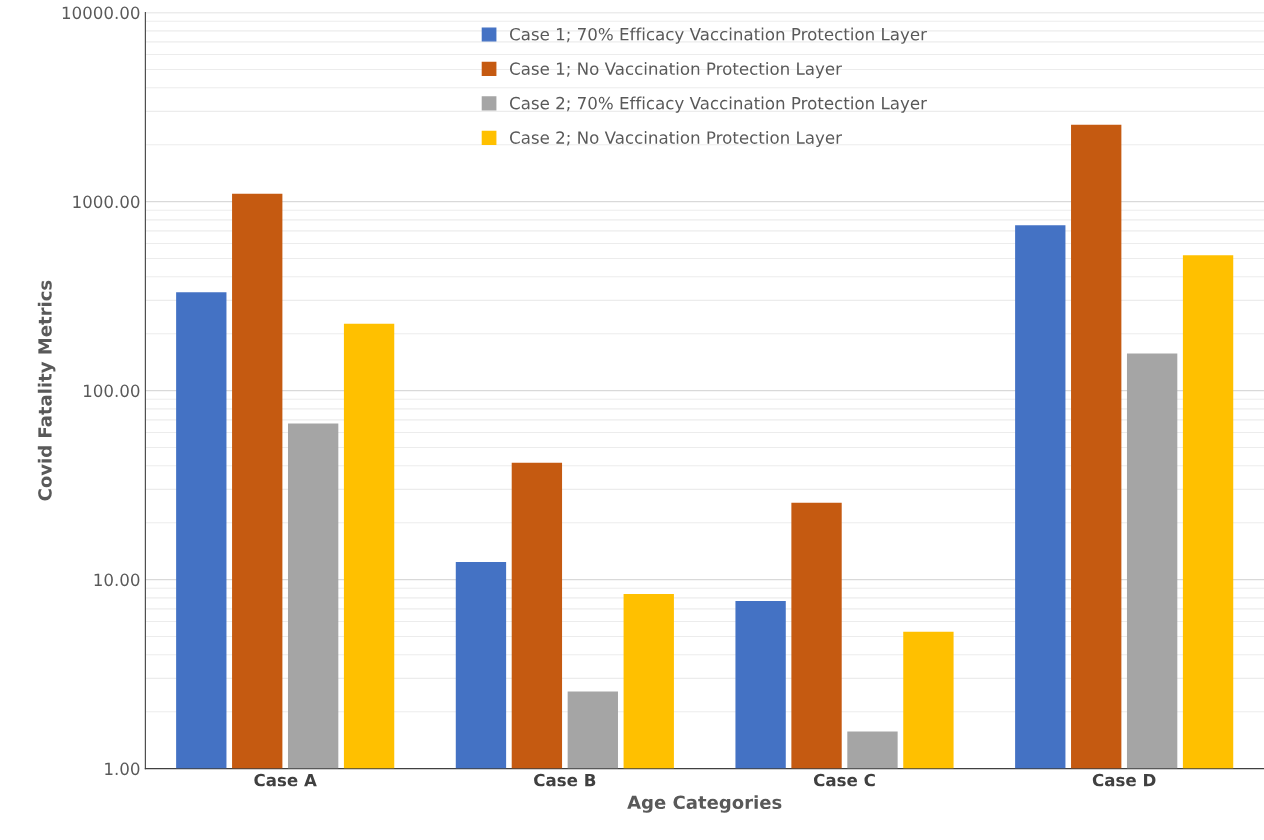  Describe the element at coordinates (718, 104) in the screenshot. I see `legend-label: Case 2; 70% Efficacy Vaccination Protection Layer` at that location.